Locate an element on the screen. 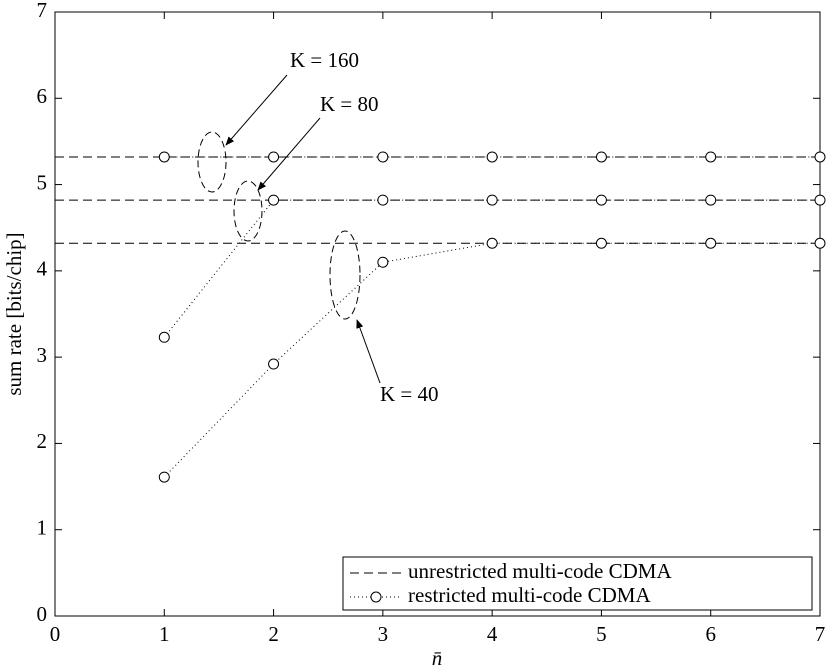 This screenshot has height=671, width=830. x-tick-label: 7 is located at coordinates (820, 634).